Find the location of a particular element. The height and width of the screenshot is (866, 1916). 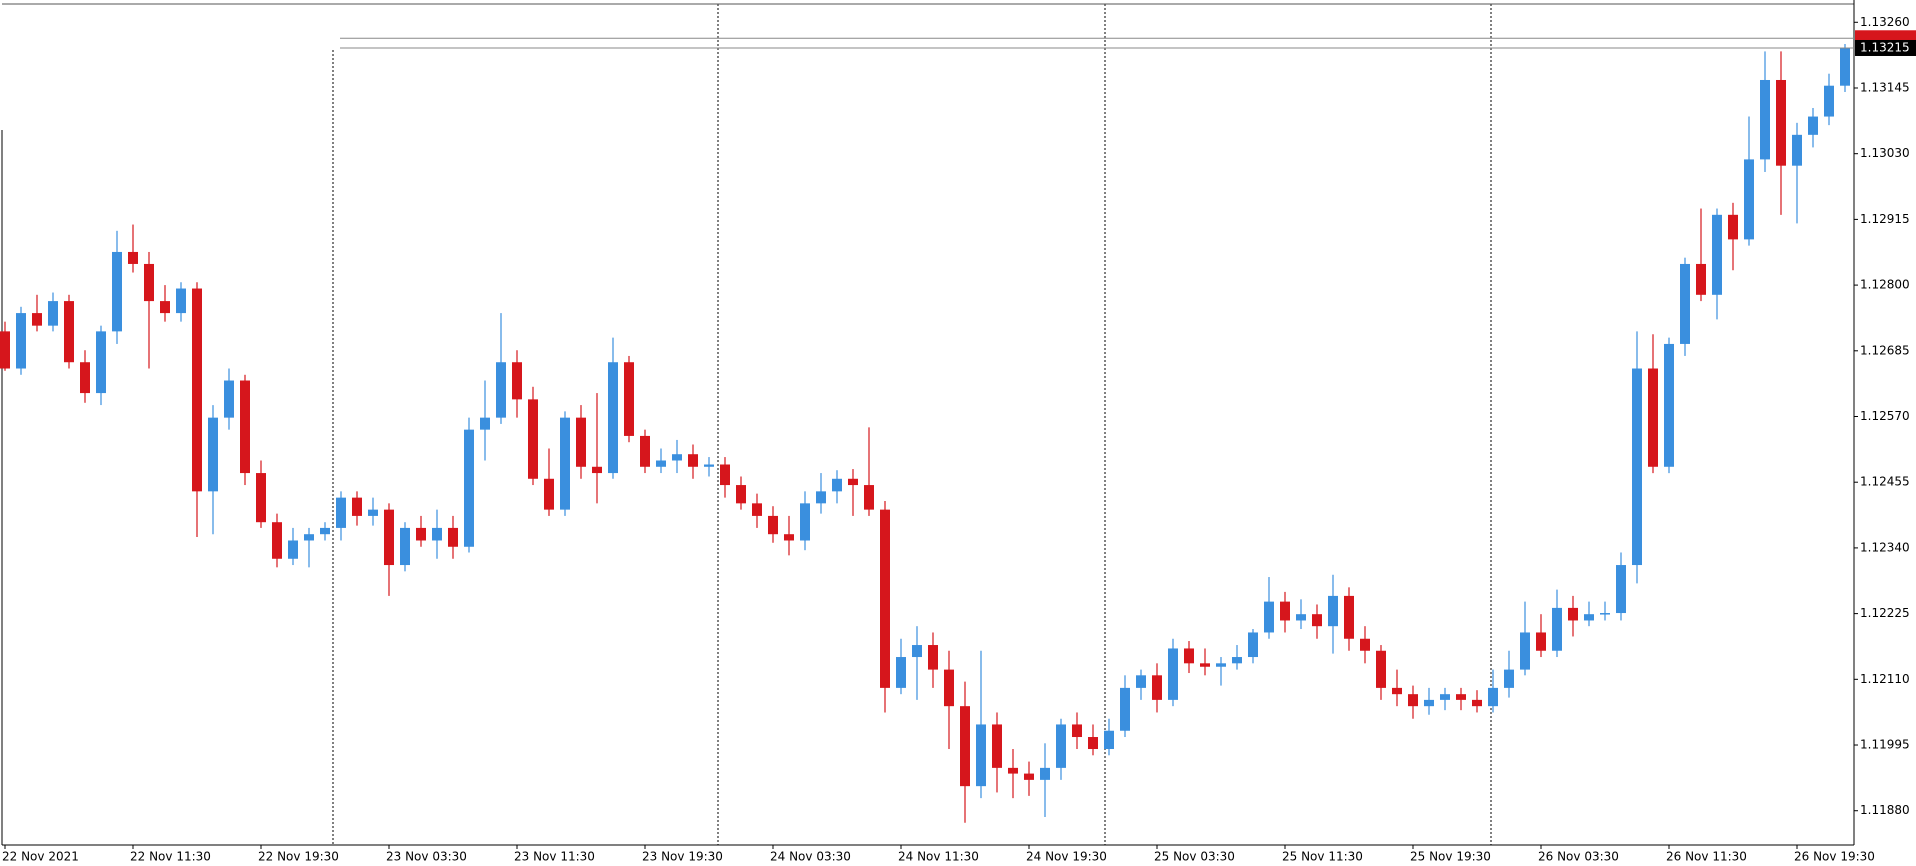

y-tick-label: 1.12455 is located at coordinates (1885, 482).